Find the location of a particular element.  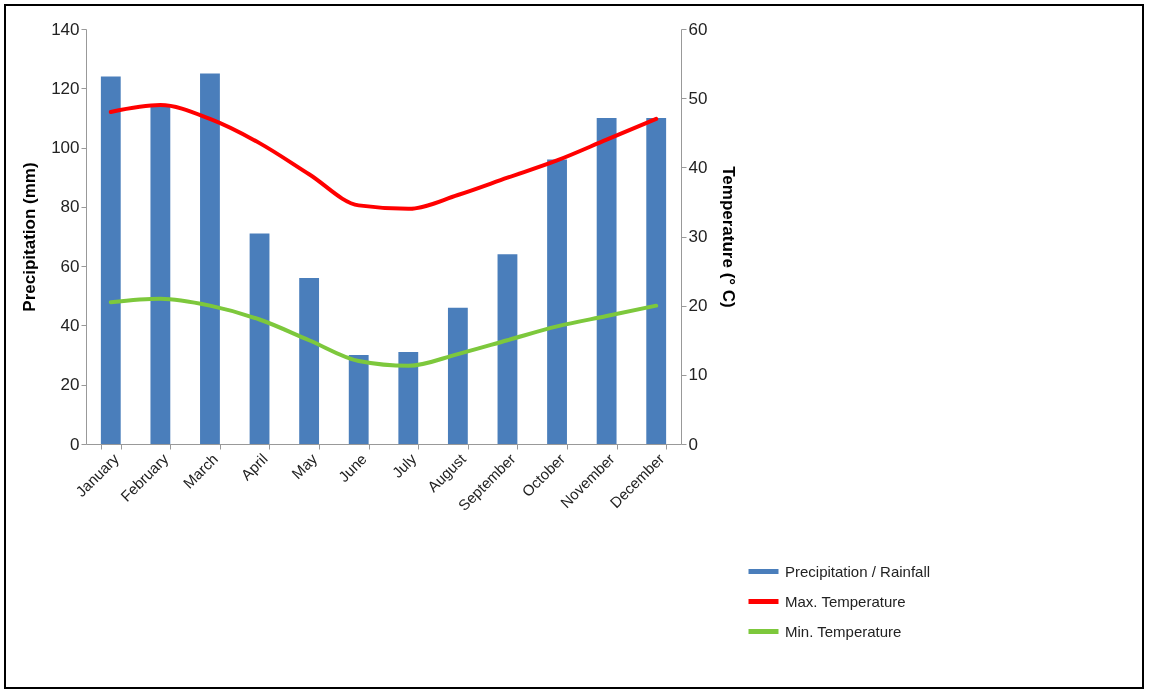

y-tick-label: 0 is located at coordinates (75, 444).